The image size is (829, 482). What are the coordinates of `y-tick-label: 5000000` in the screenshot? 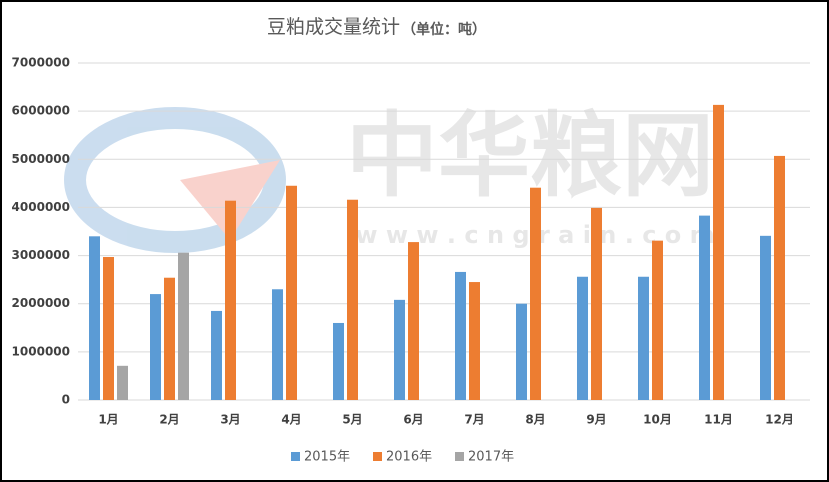 It's located at (41, 159).